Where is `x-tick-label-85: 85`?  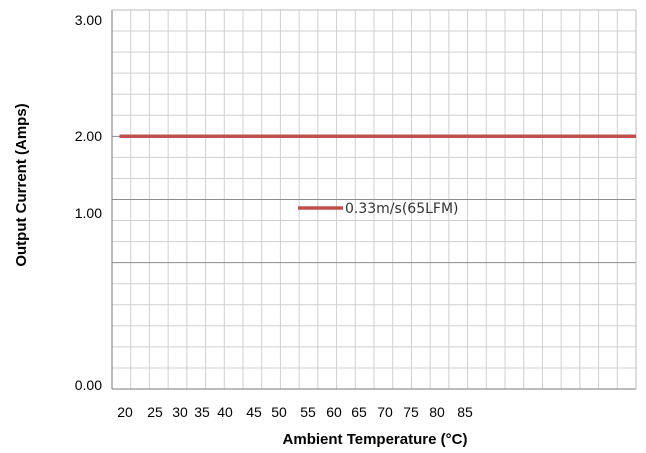 x-tick-label-85: 85 is located at coordinates (465, 412).